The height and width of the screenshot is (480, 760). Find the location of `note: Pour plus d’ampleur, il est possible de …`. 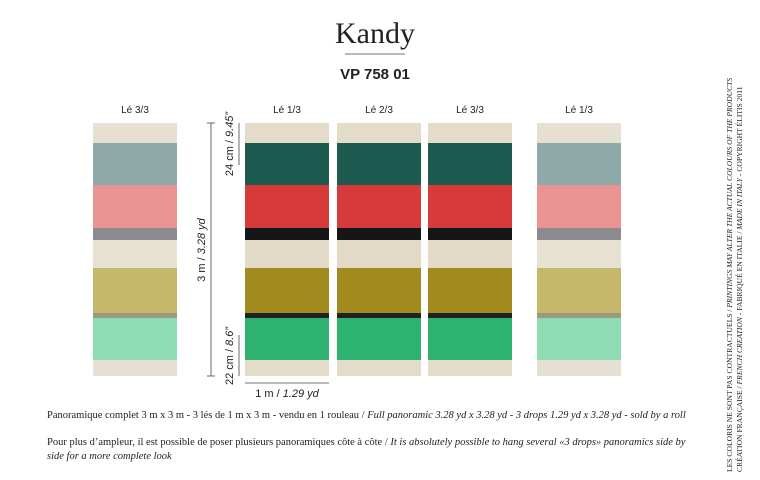

note: Pour plus d’ampleur, il est possible de … is located at coordinates (366, 442).